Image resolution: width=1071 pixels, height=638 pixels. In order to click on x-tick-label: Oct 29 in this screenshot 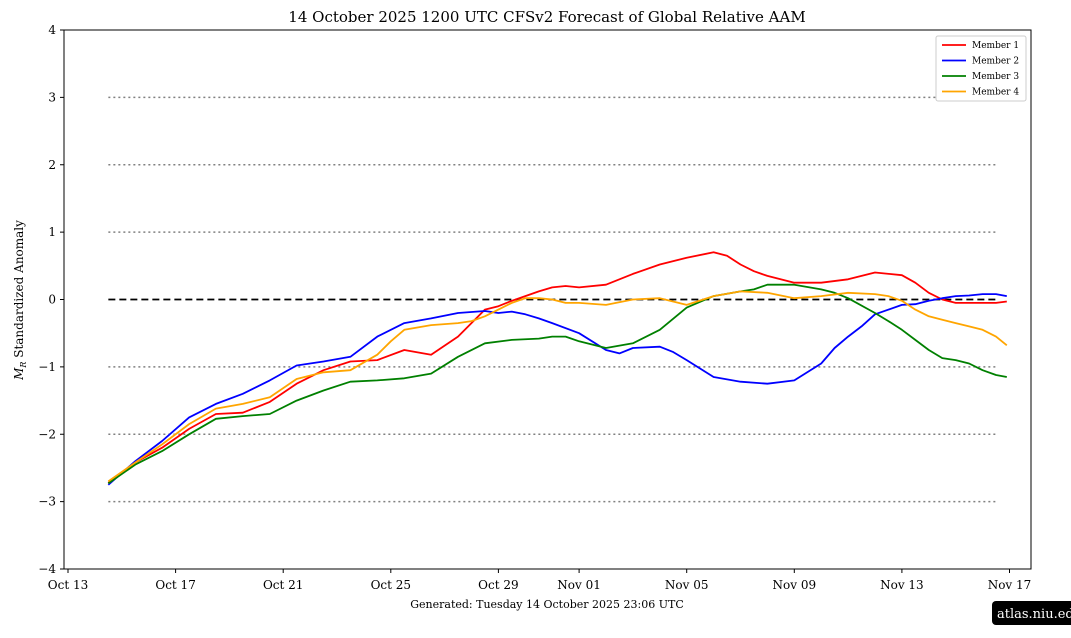, I will do `click(498, 585)`.